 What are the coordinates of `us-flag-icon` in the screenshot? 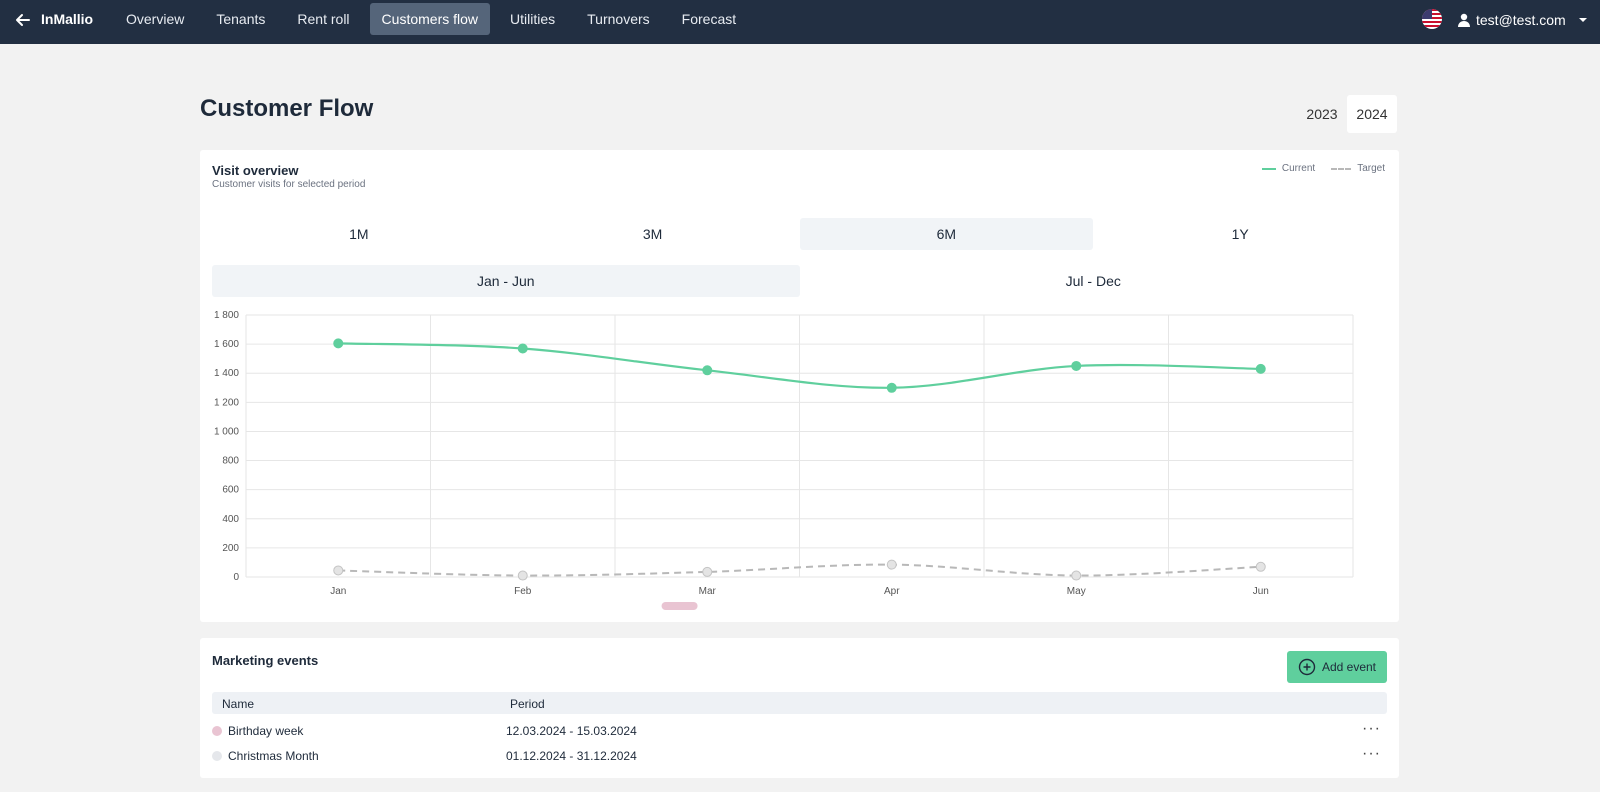 It's located at (1432, 19).